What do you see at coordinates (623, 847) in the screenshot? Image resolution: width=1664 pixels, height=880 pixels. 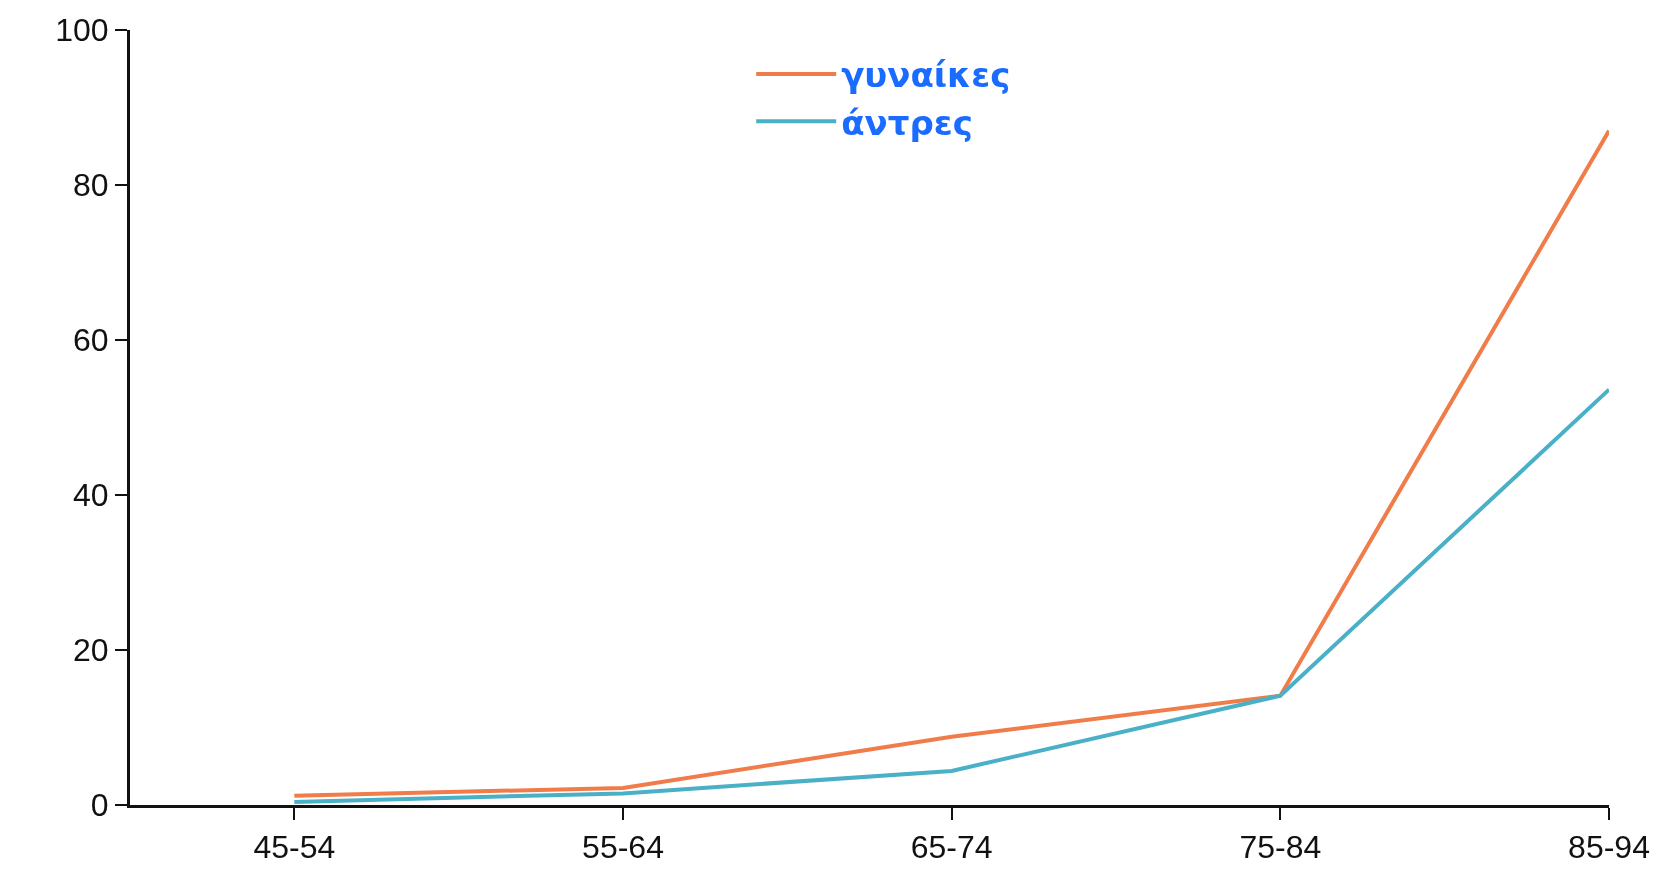 I see `x-tick-label: 55-64` at bounding box center [623, 847].